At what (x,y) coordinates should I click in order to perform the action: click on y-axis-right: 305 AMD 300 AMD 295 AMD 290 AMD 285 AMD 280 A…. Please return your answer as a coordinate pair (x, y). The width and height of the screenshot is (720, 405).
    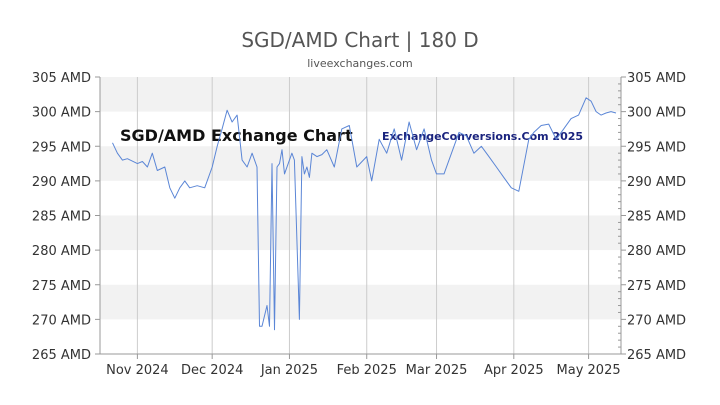
    Looking at the image, I should click on (653, 217).